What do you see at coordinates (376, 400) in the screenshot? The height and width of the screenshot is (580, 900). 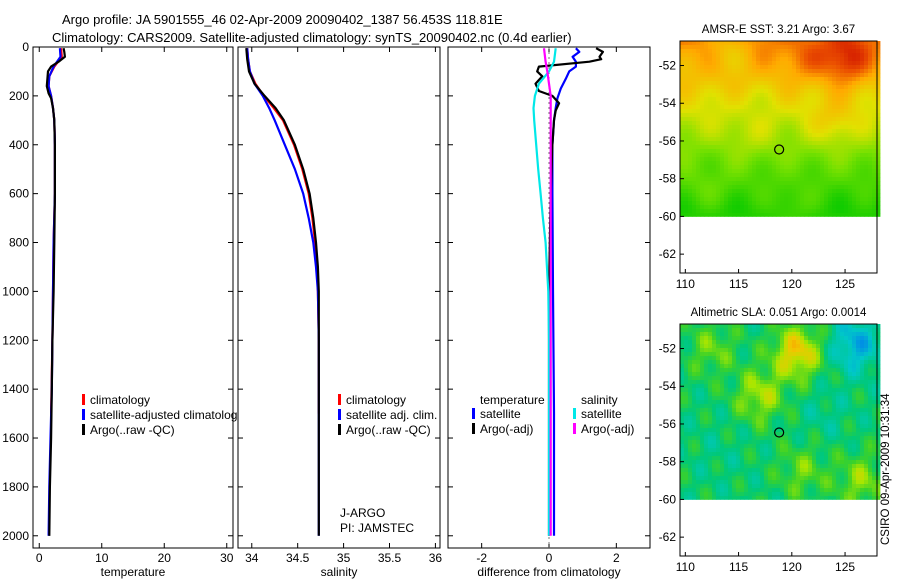 I see `salinity-legend-label: climatology` at bounding box center [376, 400].